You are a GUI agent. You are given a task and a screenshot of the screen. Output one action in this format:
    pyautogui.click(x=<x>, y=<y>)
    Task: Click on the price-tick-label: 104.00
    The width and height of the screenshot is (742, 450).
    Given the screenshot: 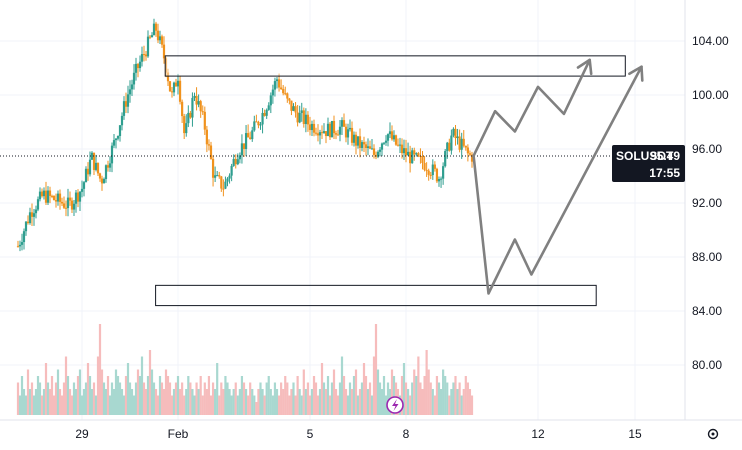 What is the action you would take?
    pyautogui.click(x=710, y=41)
    